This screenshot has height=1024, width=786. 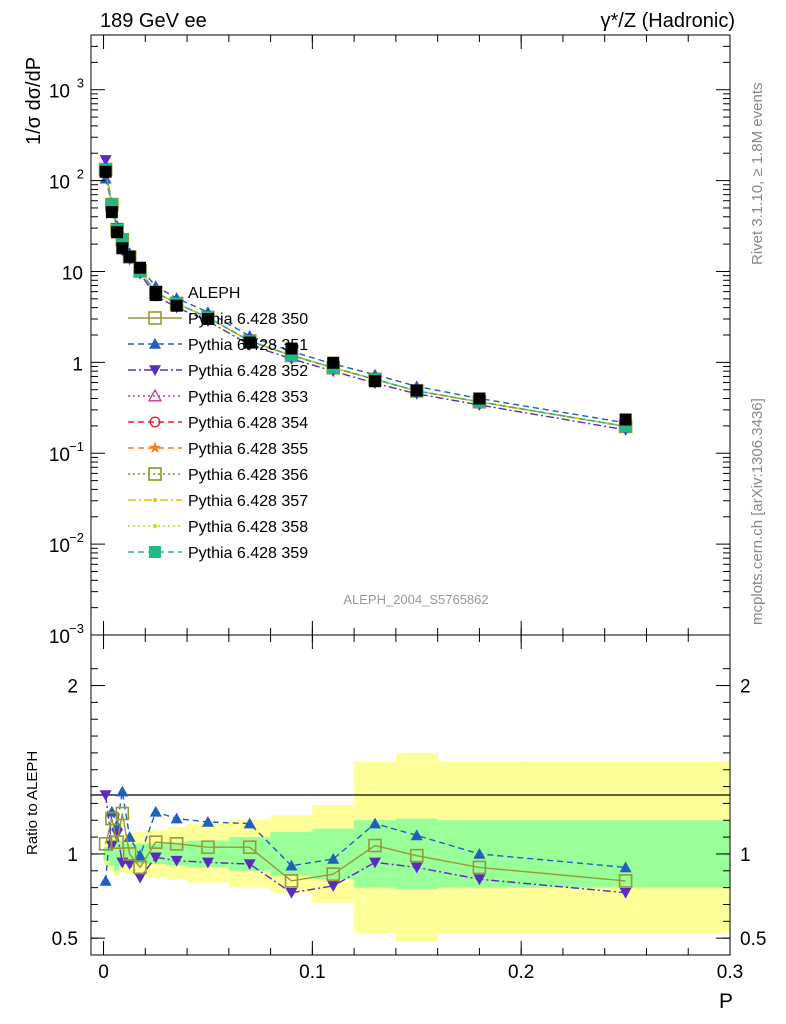 I want to click on legend-label: Pythia 6.428 354, so click(x=248, y=423).